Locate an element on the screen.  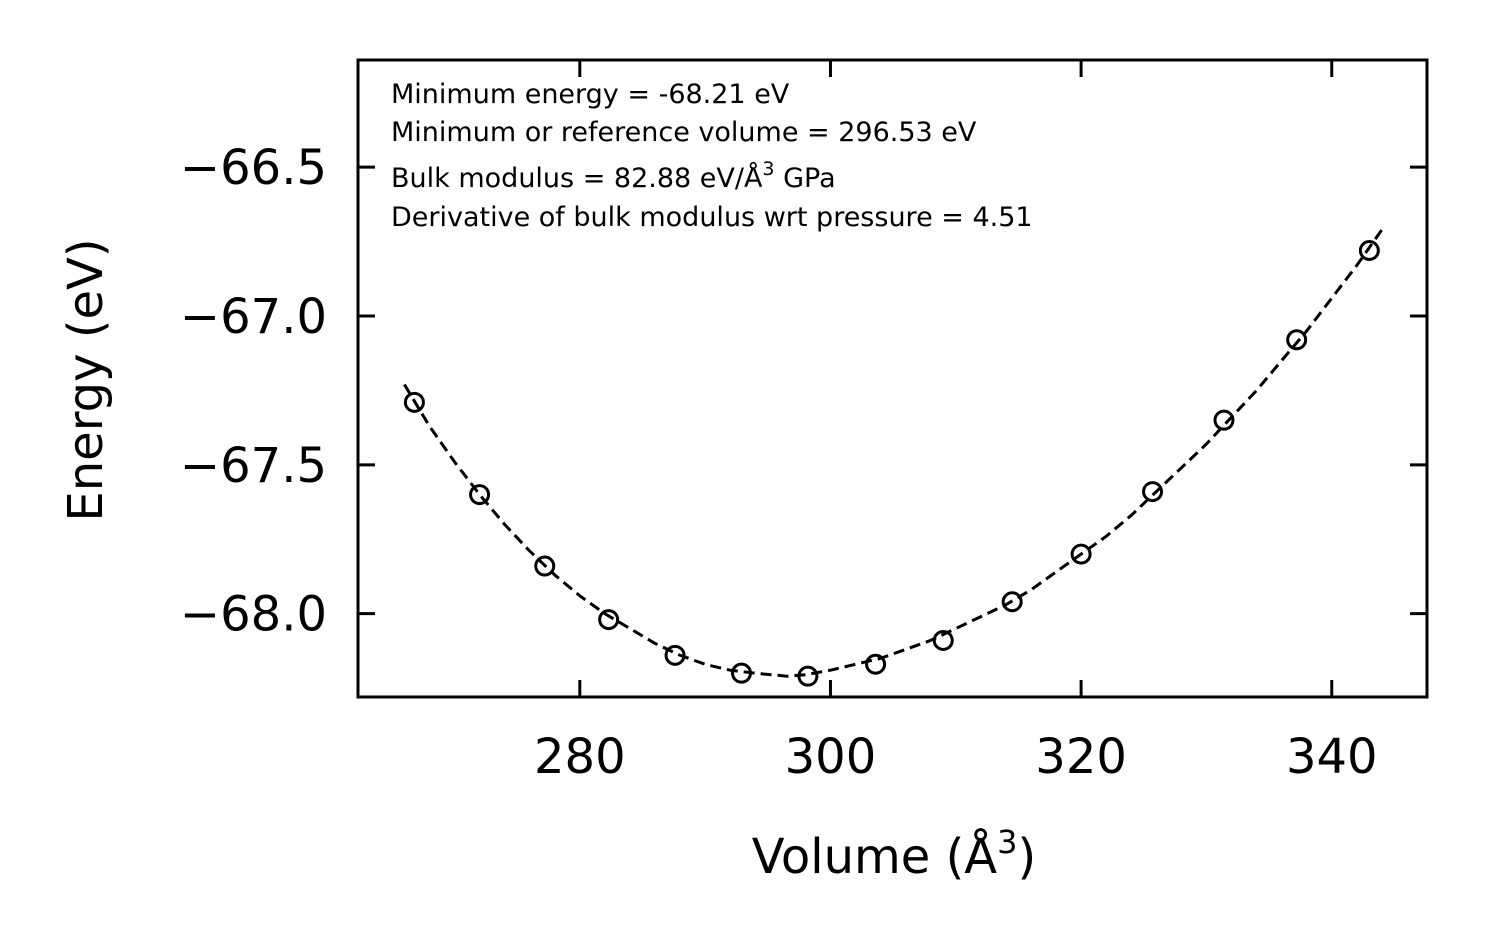
x-tick-label: 320 is located at coordinates (1081, 757).